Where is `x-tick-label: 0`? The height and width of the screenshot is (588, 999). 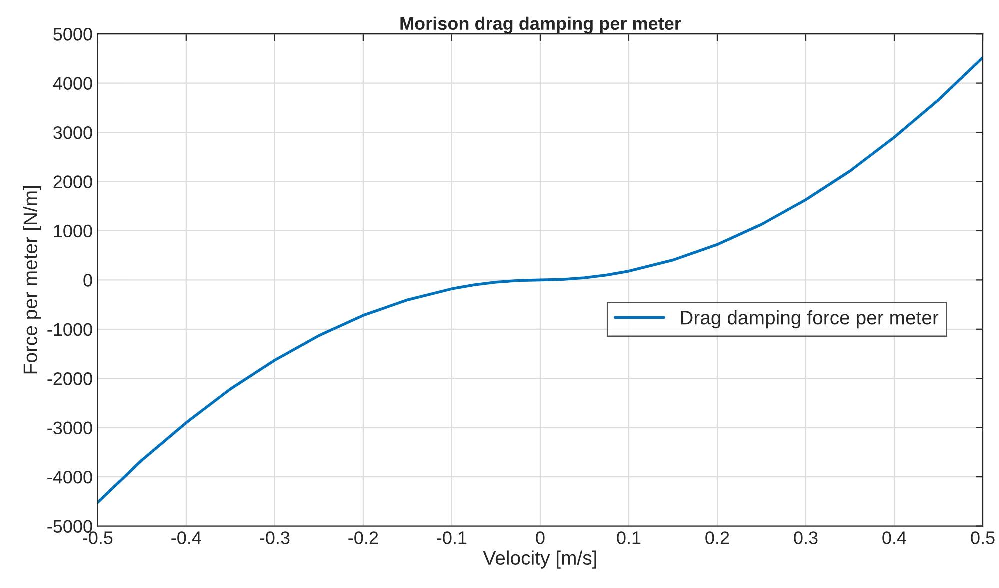 x-tick-label: 0 is located at coordinates (540, 538).